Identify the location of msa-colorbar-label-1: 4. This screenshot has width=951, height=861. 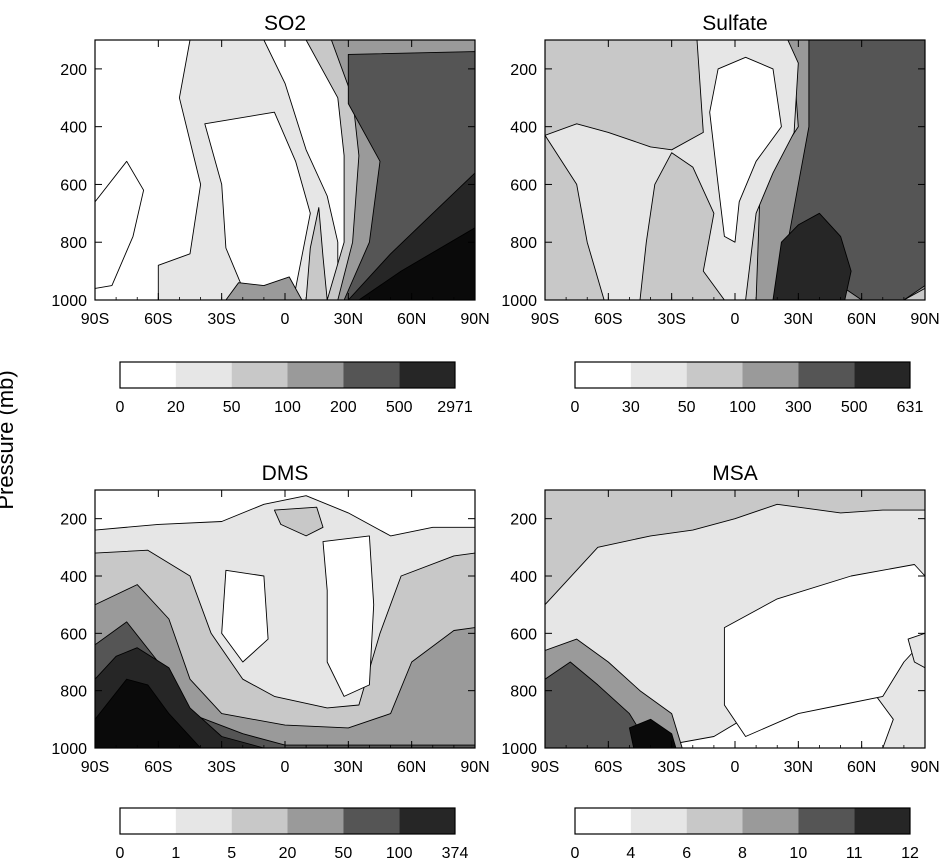
(630, 853).